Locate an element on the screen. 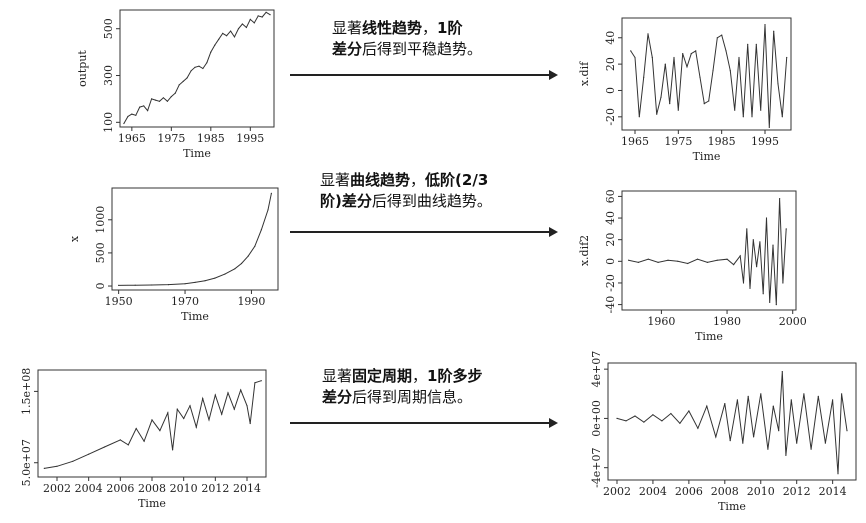 This screenshot has height=523, width=866. y-tick-label: -4e+07 is located at coordinates (596, 467).